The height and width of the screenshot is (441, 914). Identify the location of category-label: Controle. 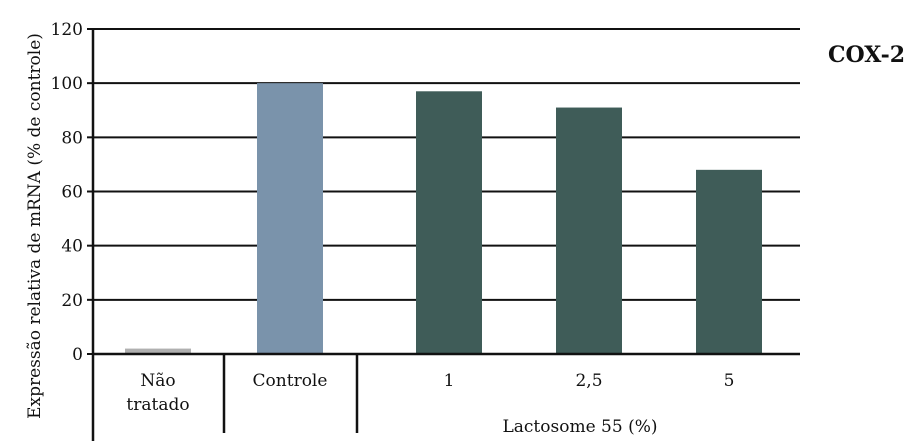
(290, 381).